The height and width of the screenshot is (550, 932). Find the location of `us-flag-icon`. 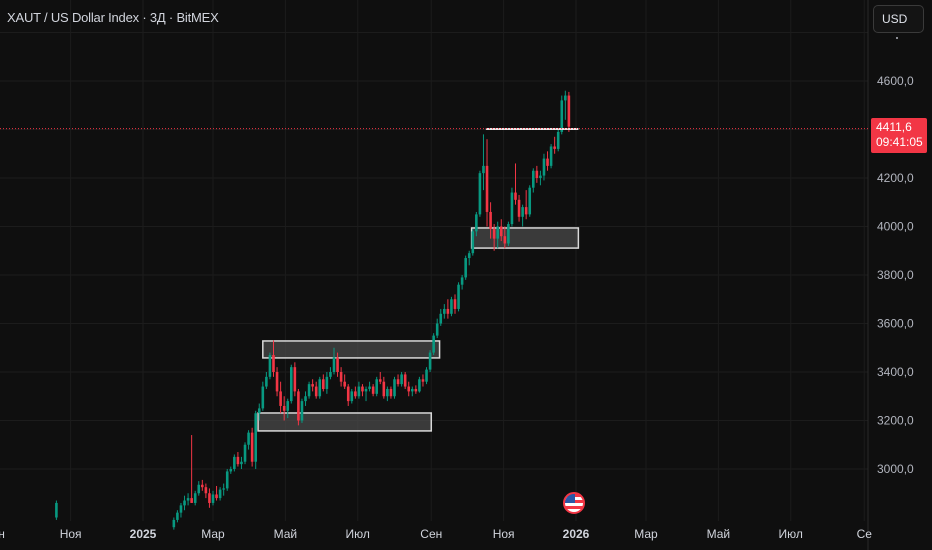

us-flag-icon is located at coordinates (574, 503).